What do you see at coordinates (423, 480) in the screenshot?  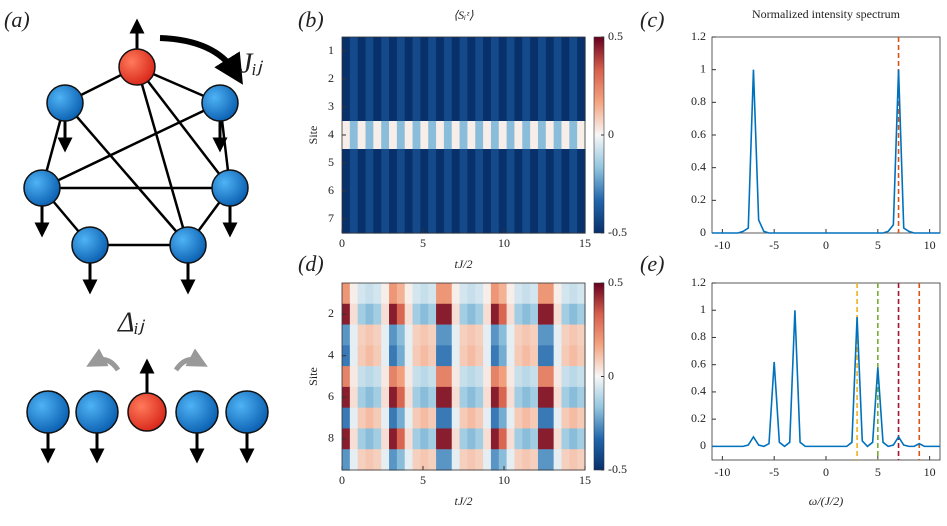 I see `x-tick-label: 5` at bounding box center [423, 480].